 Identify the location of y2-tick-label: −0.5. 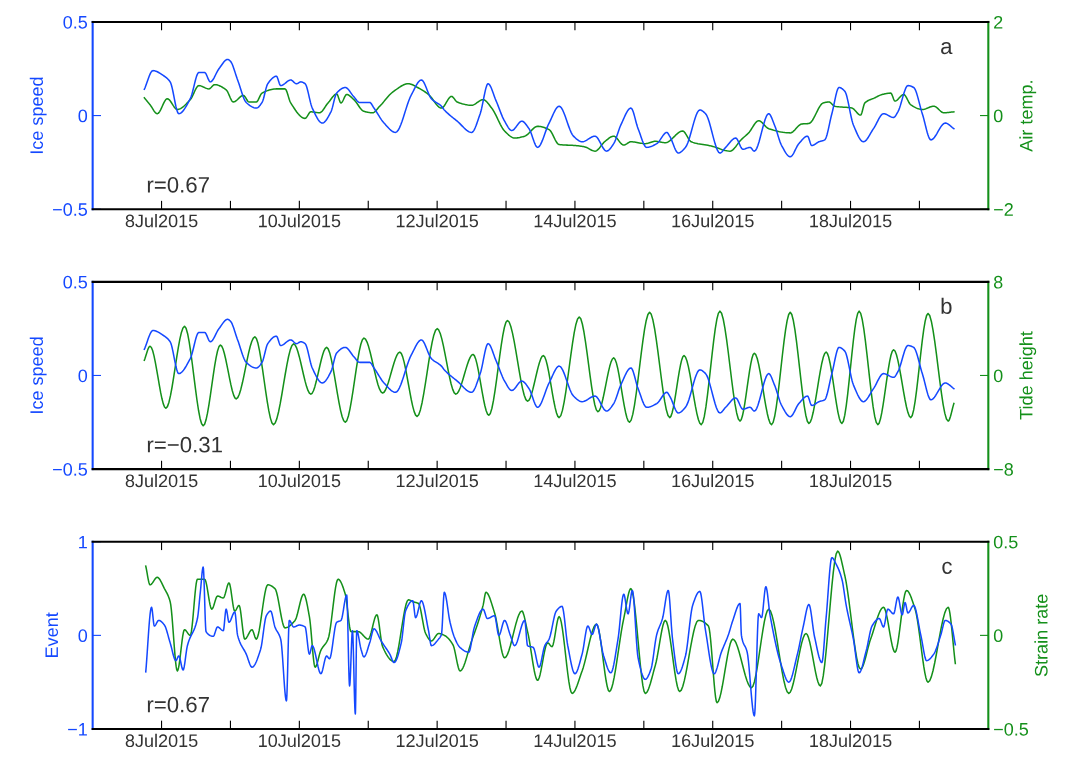
(1011, 729).